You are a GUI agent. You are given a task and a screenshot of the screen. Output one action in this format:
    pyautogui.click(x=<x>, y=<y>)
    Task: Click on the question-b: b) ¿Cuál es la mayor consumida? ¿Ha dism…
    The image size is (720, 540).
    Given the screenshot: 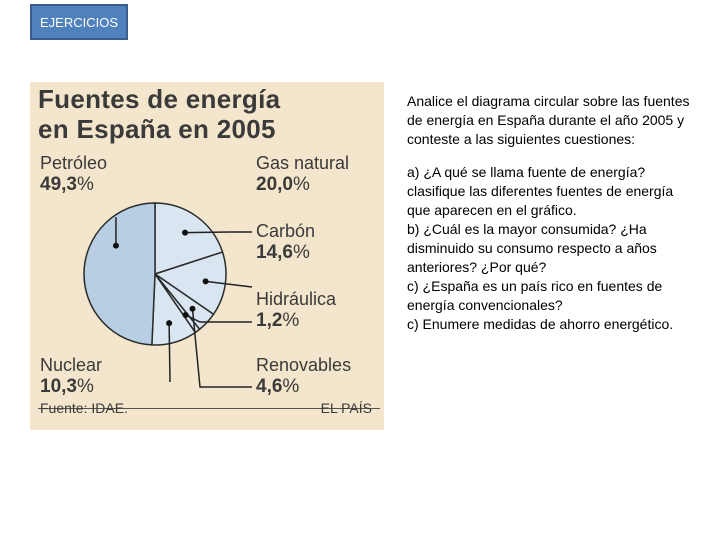 What is the action you would take?
    pyautogui.click(x=532, y=248)
    